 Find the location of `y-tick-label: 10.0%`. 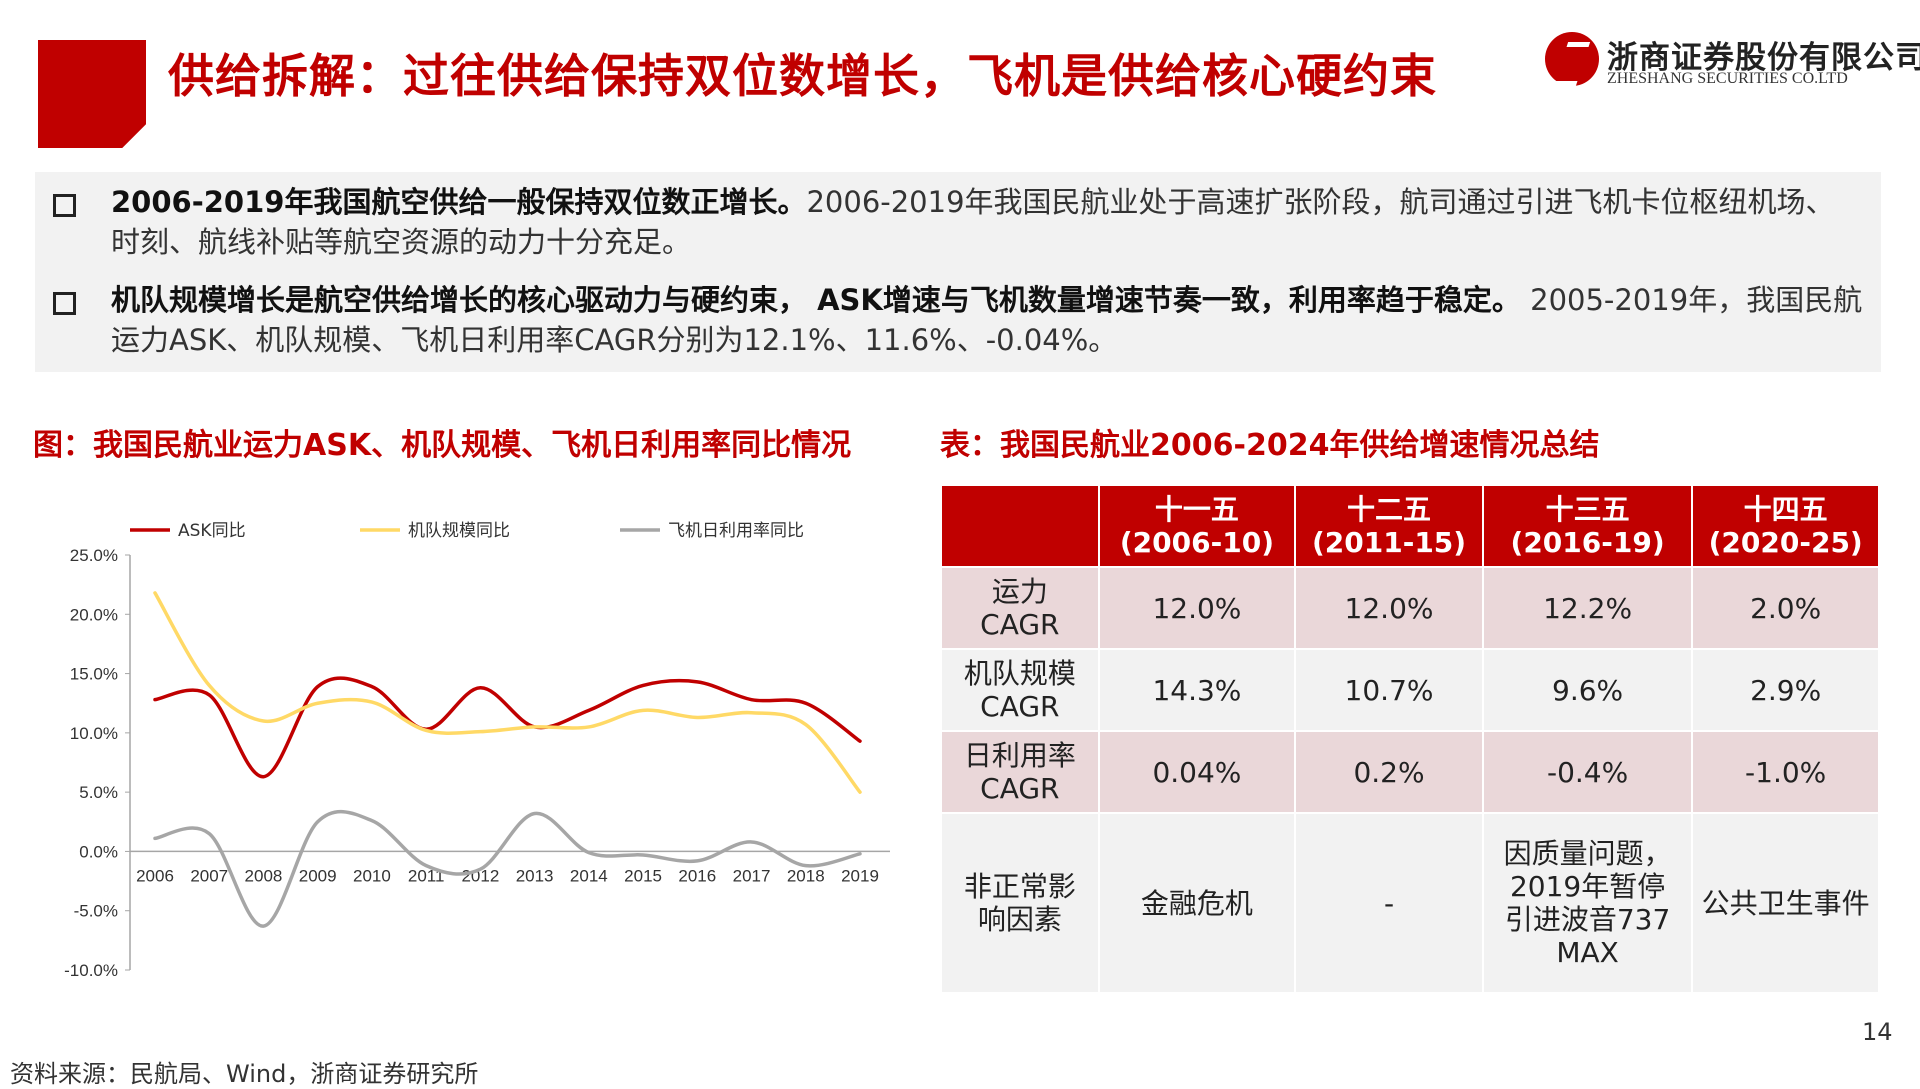

y-tick-label: 10.0% is located at coordinates (94, 733).